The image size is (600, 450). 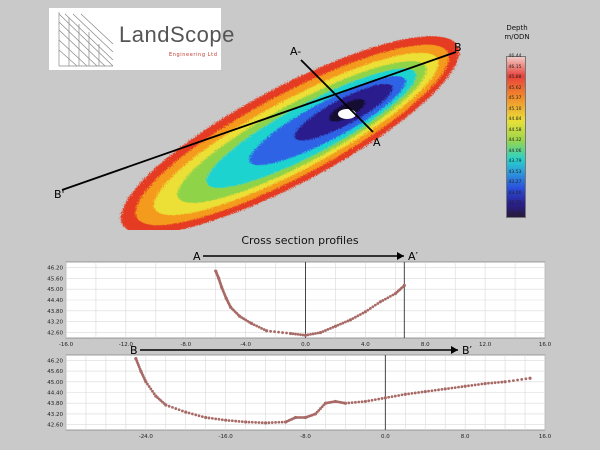 I want to click on x-tick-label: 4.0, so click(x=365, y=345).